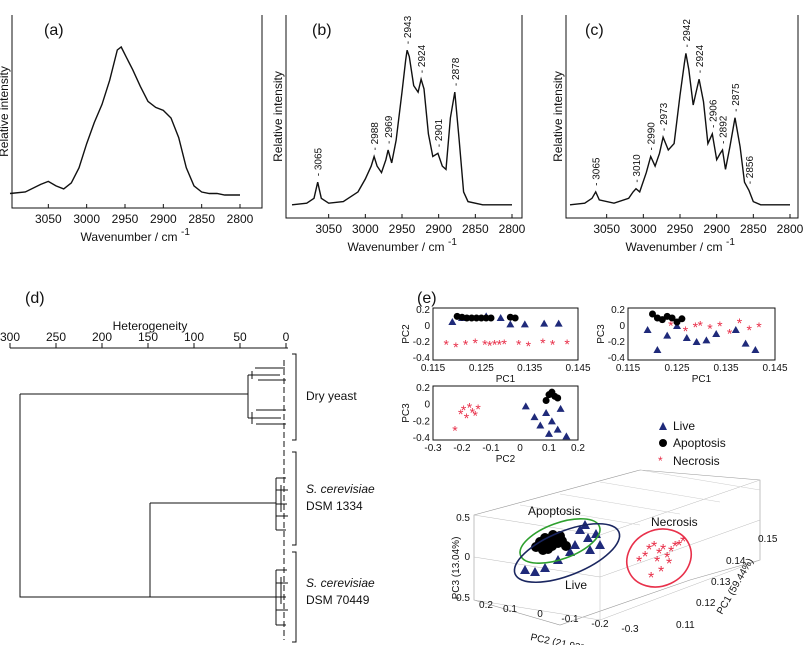 The image size is (803, 645). I want to click on dendrogram-tick-label: 50, so click(240, 337).